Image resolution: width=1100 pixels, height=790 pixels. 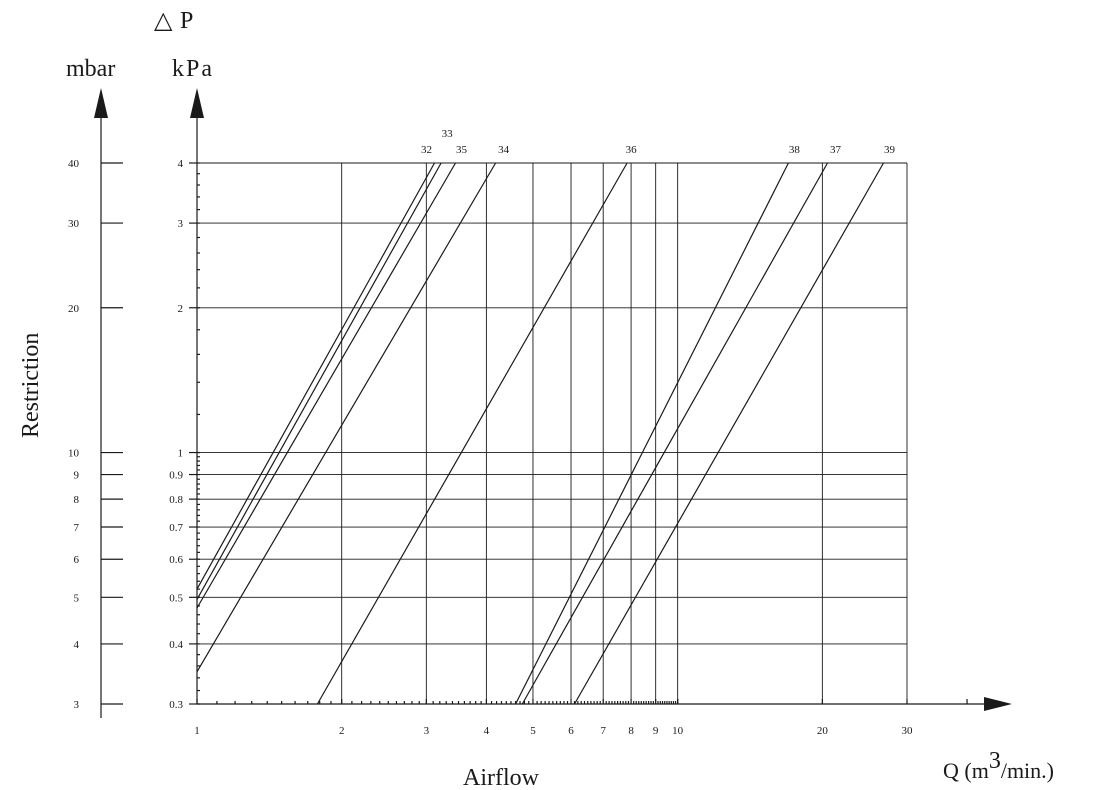 What do you see at coordinates (678, 731) in the screenshot?
I see `x-tick-label: 10` at bounding box center [678, 731].